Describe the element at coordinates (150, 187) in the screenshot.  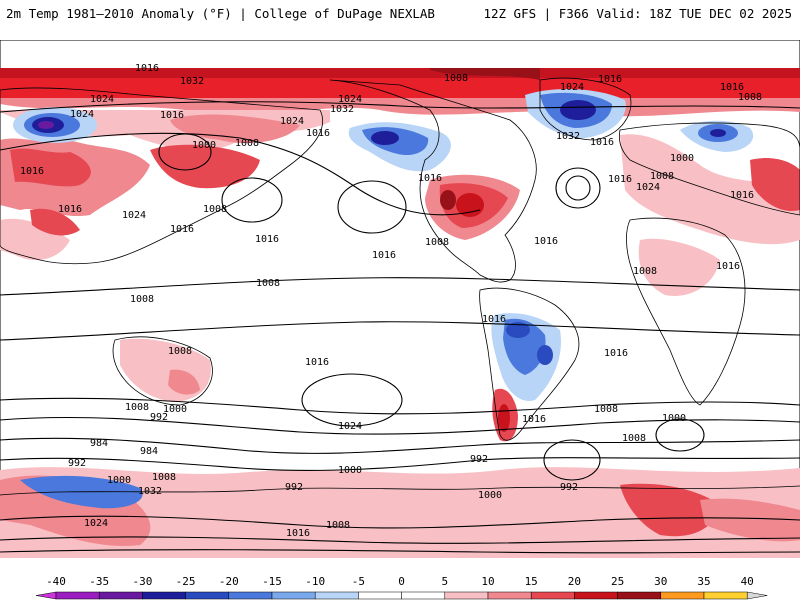
I see `warm-anomaly-asia` at that location.